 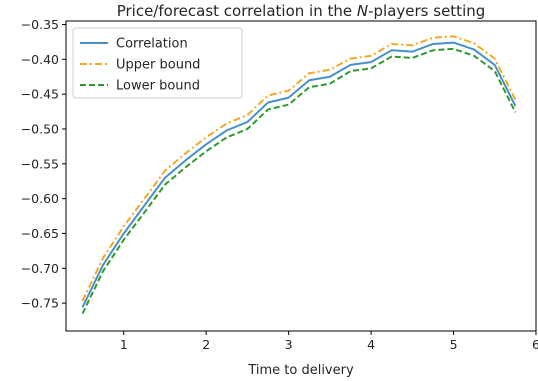 I want to click on x-tick-label: 1, so click(x=124, y=344).